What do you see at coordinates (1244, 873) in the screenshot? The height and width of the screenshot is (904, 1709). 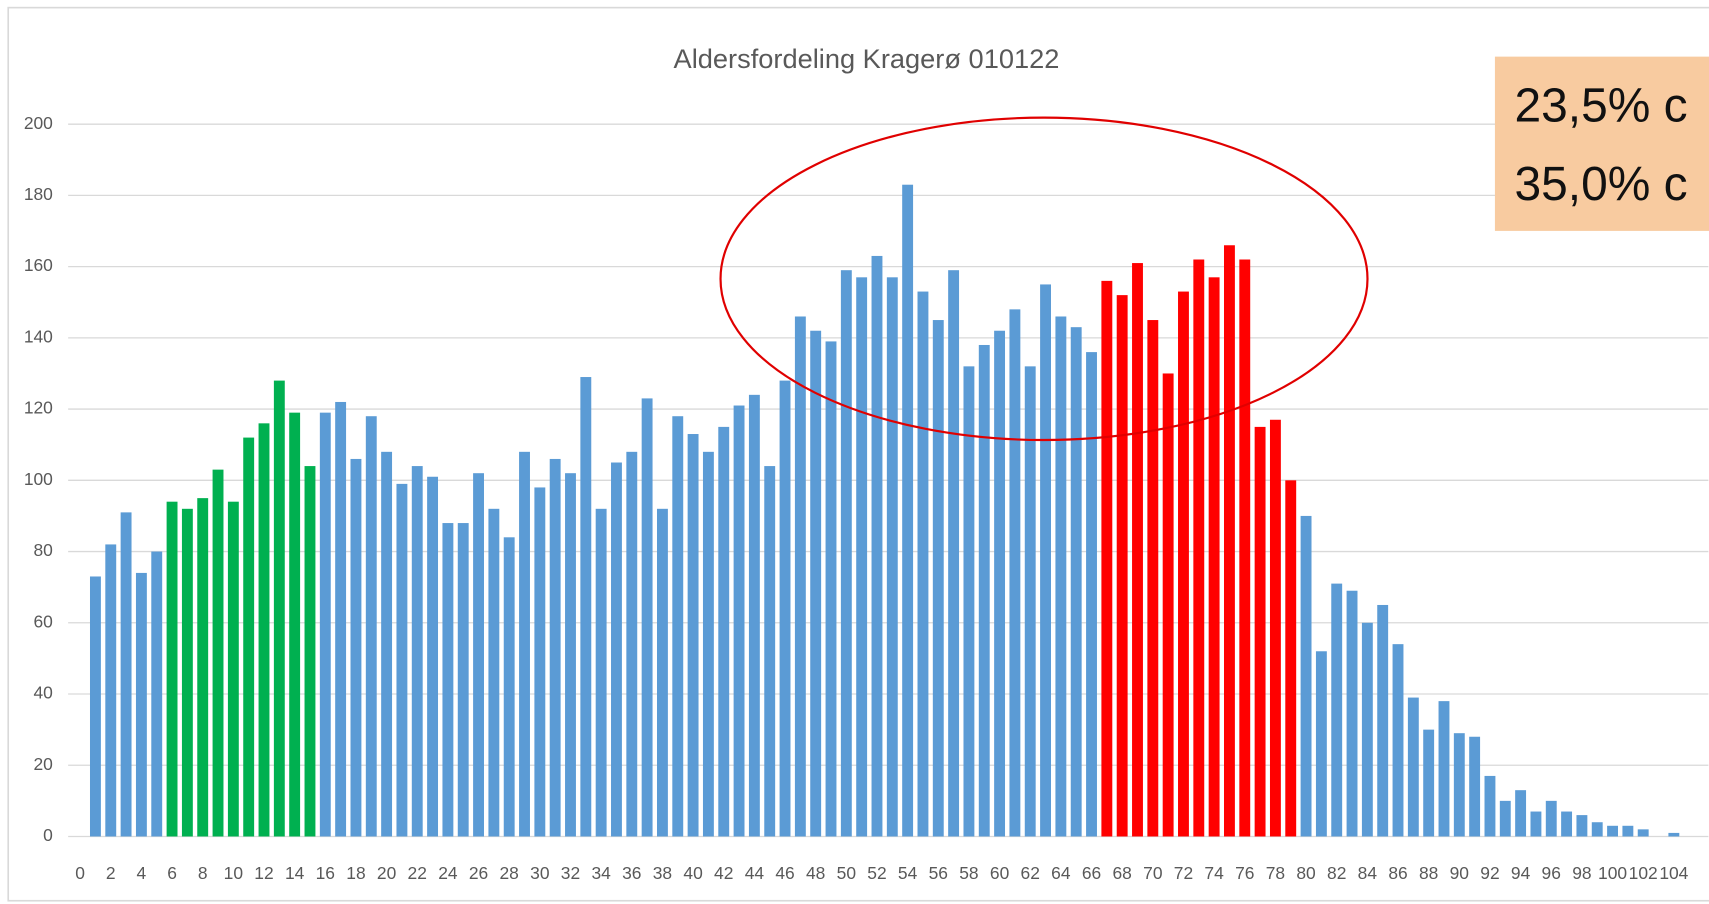 I see `x-tick-label: 76` at bounding box center [1244, 873].